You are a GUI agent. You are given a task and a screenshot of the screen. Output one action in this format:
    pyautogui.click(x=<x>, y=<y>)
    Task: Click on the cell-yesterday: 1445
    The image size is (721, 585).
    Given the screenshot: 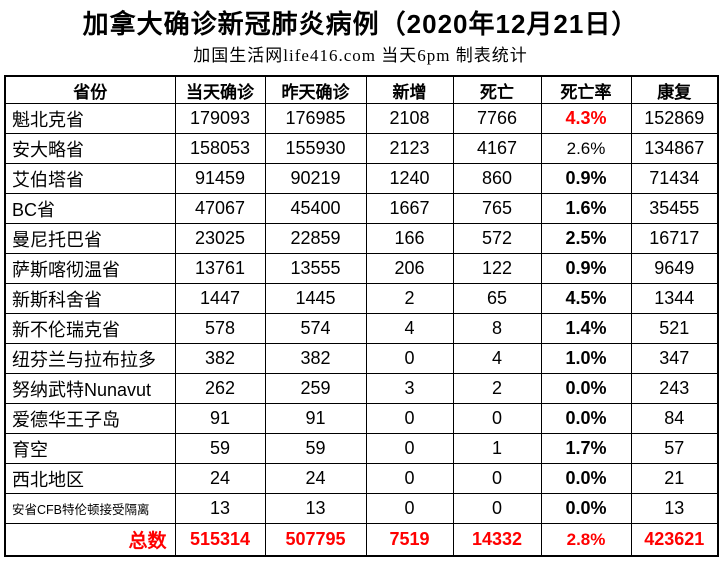 What is the action you would take?
    pyautogui.click(x=315, y=298)
    